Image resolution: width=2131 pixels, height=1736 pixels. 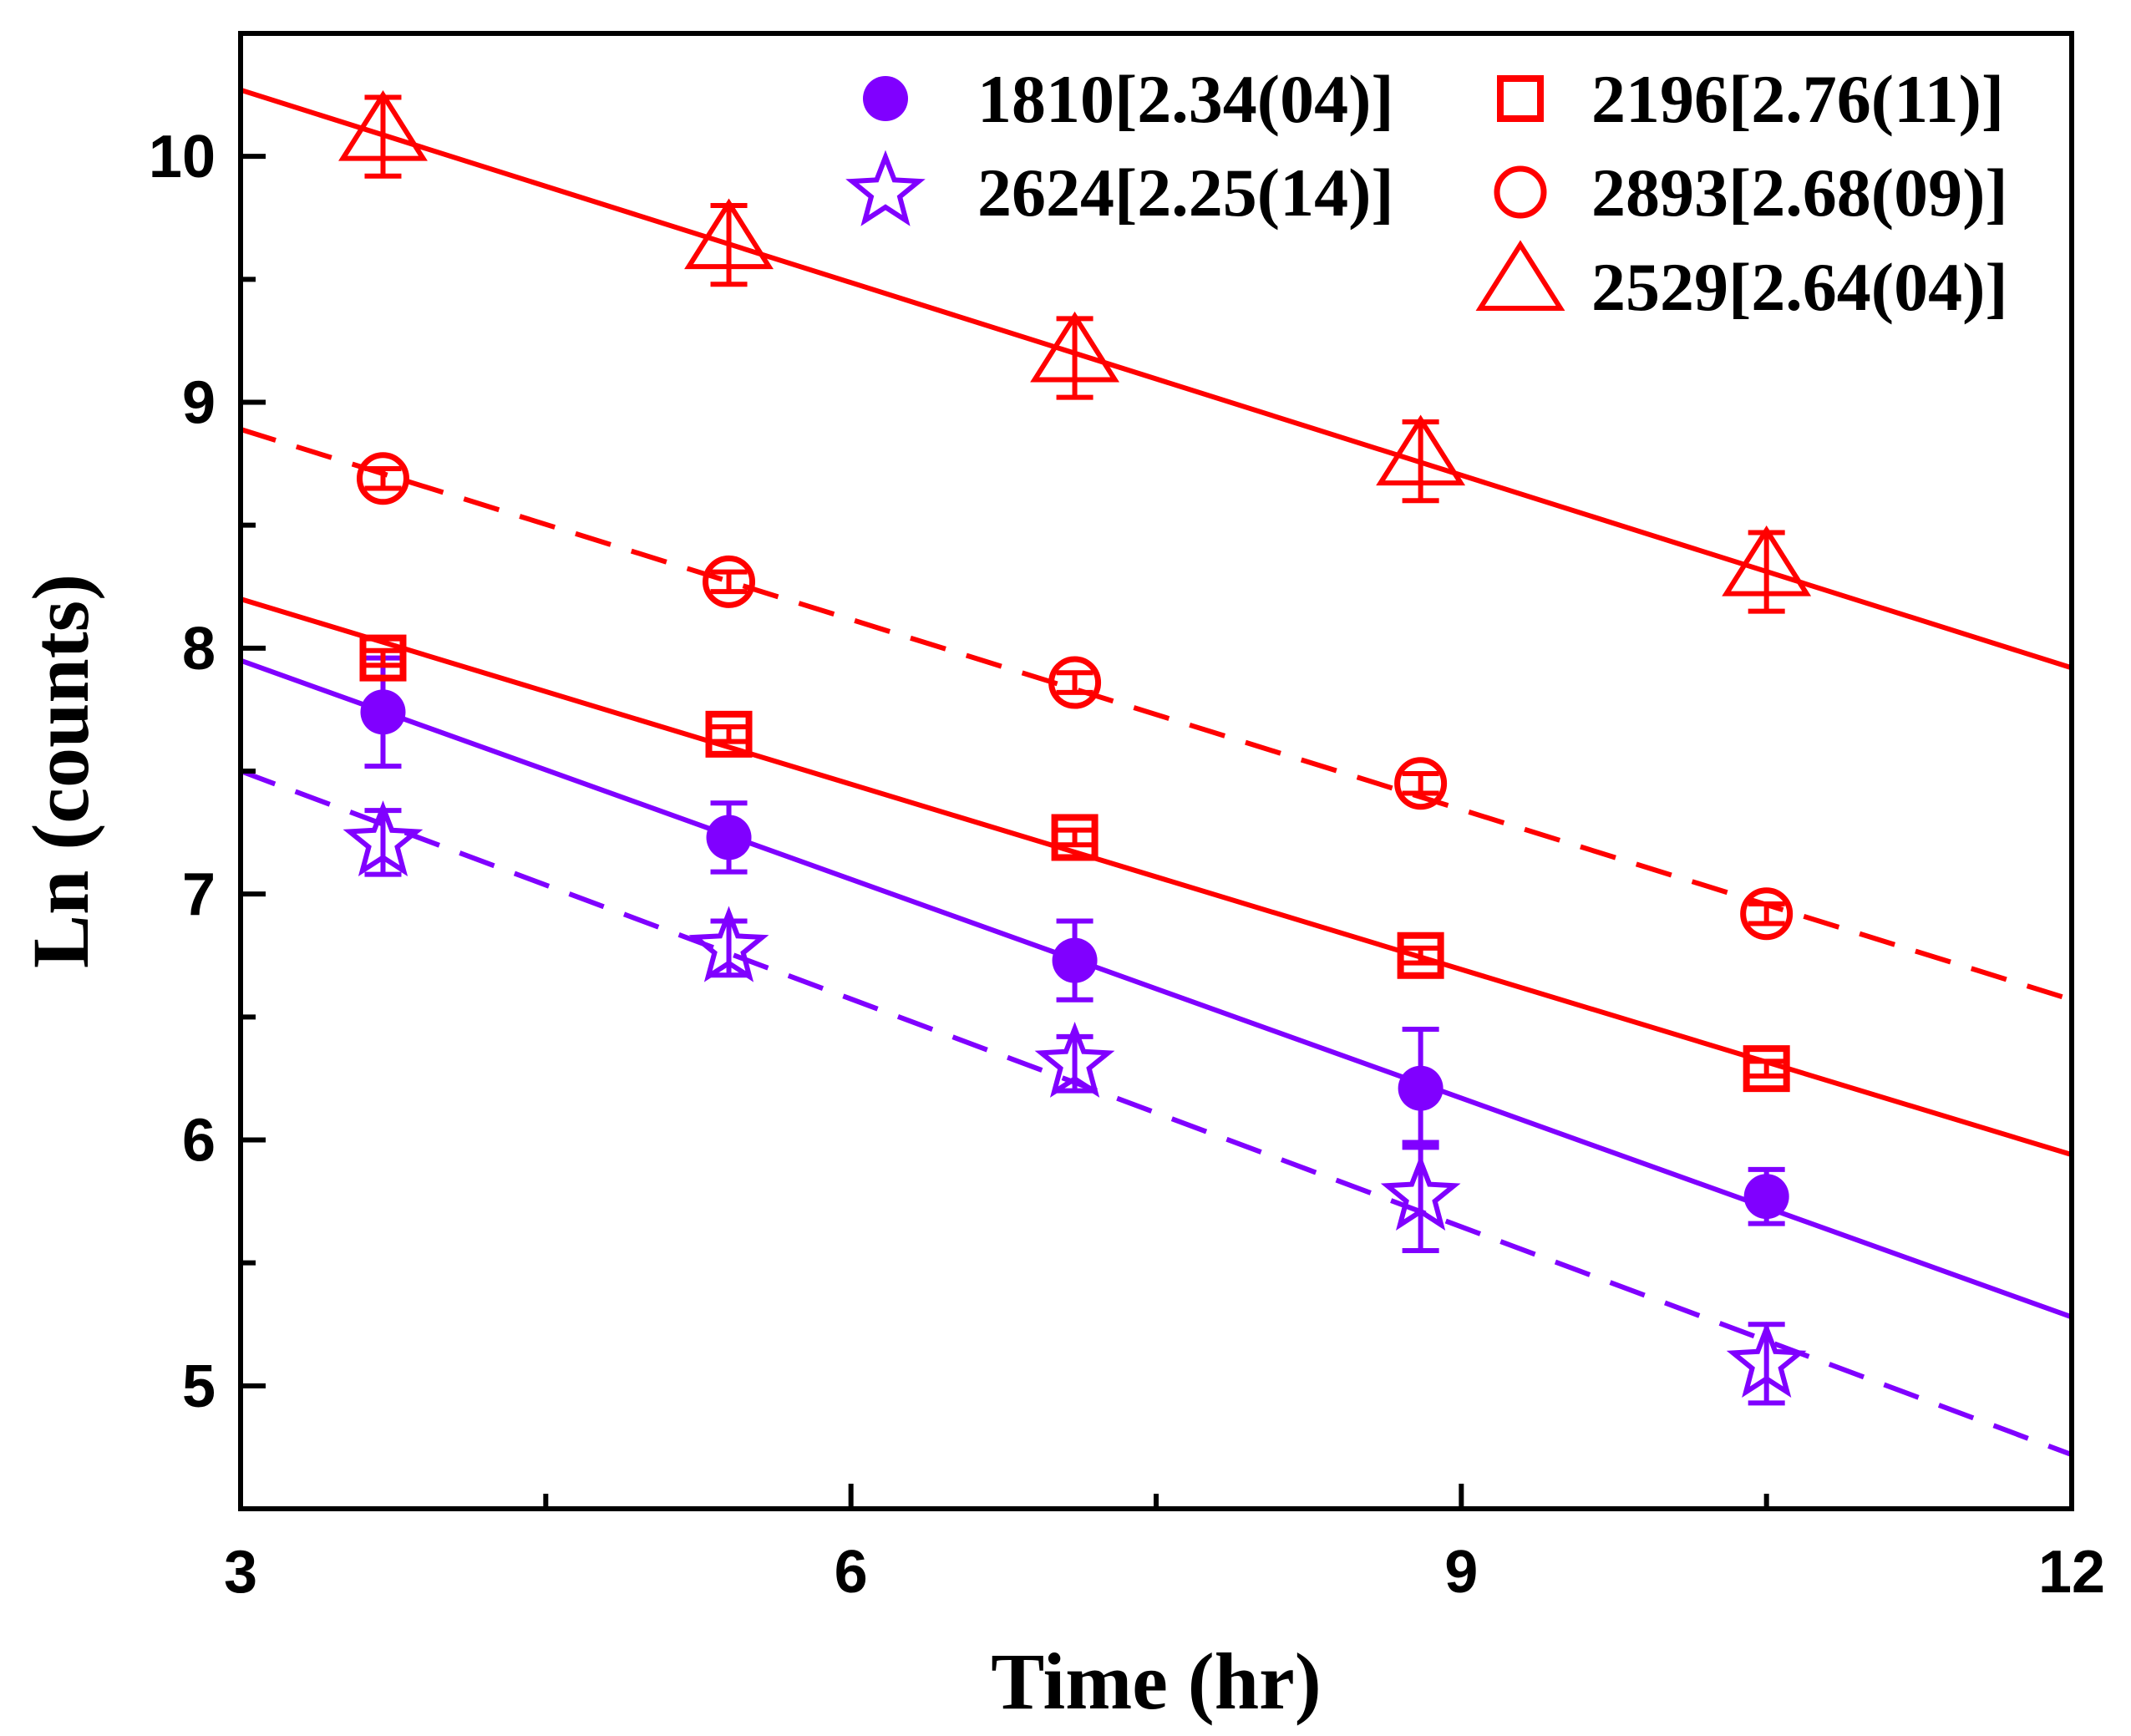 I want to click on x-tick-label: 3, so click(x=240, y=1572).